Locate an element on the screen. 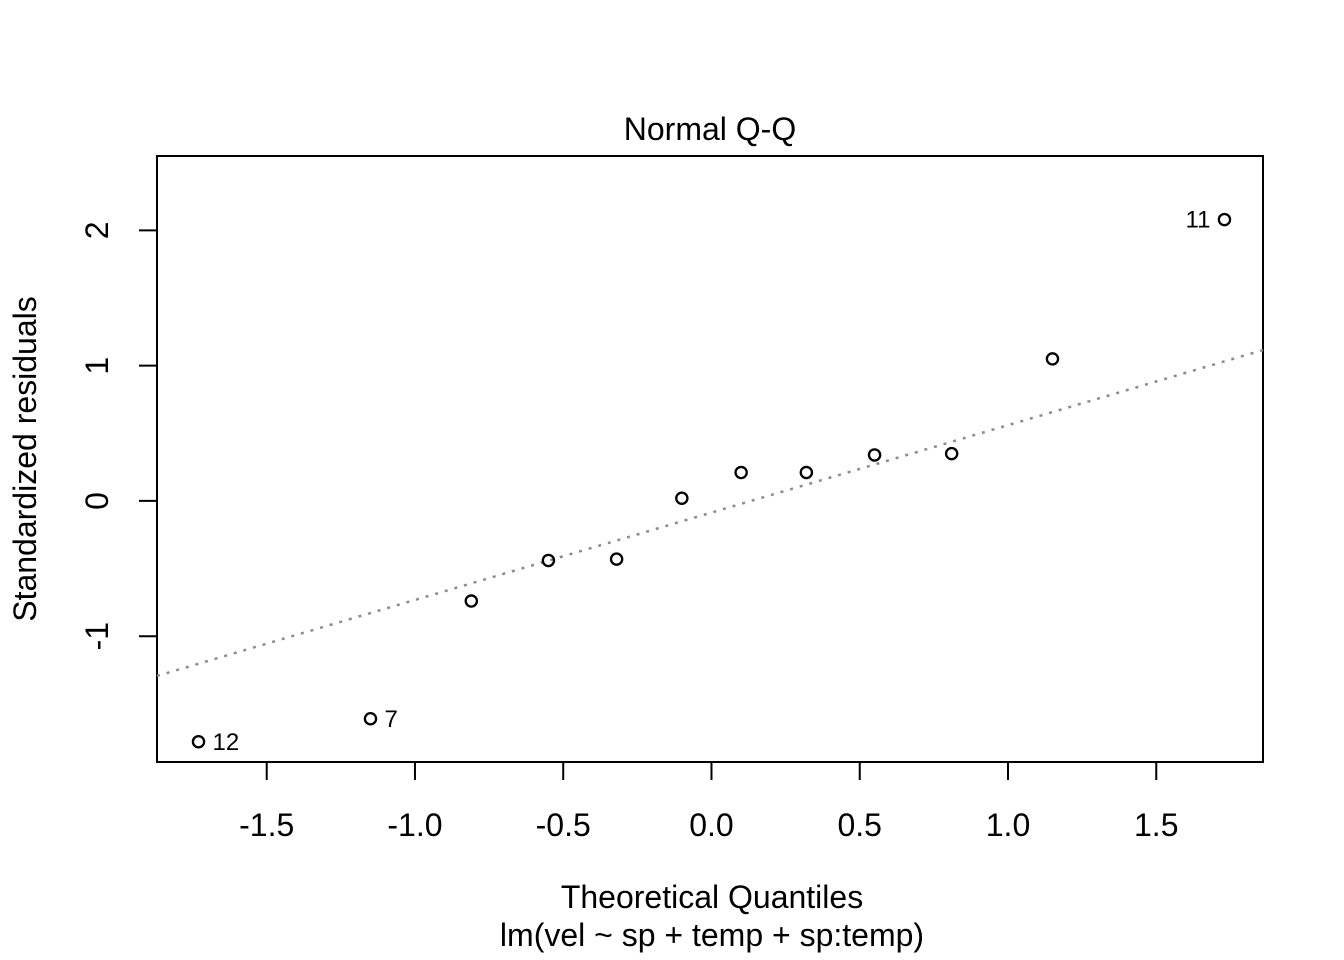 The width and height of the screenshot is (1344, 960). y-tick-label: 1 is located at coordinates (97, 366).